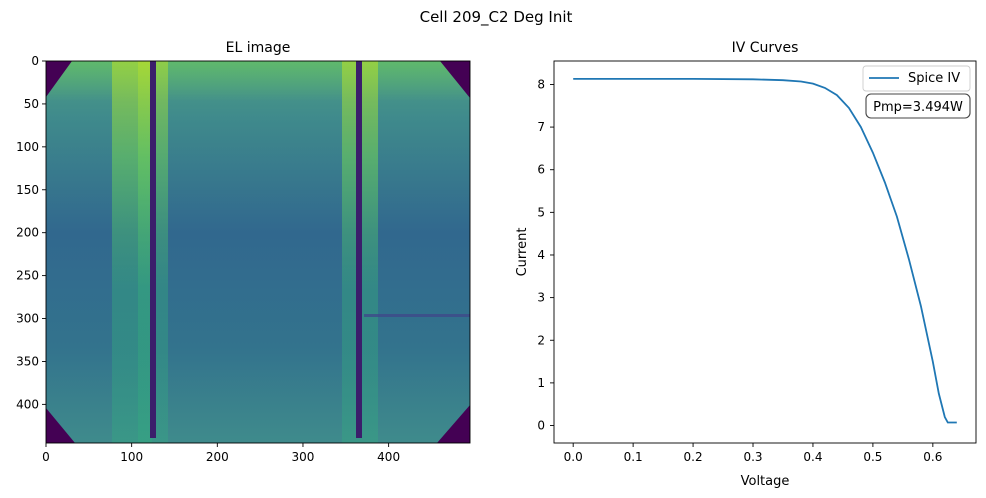 This screenshot has height=498, width=986. I want to click on el-y-tick-label: 400, so click(27, 404).